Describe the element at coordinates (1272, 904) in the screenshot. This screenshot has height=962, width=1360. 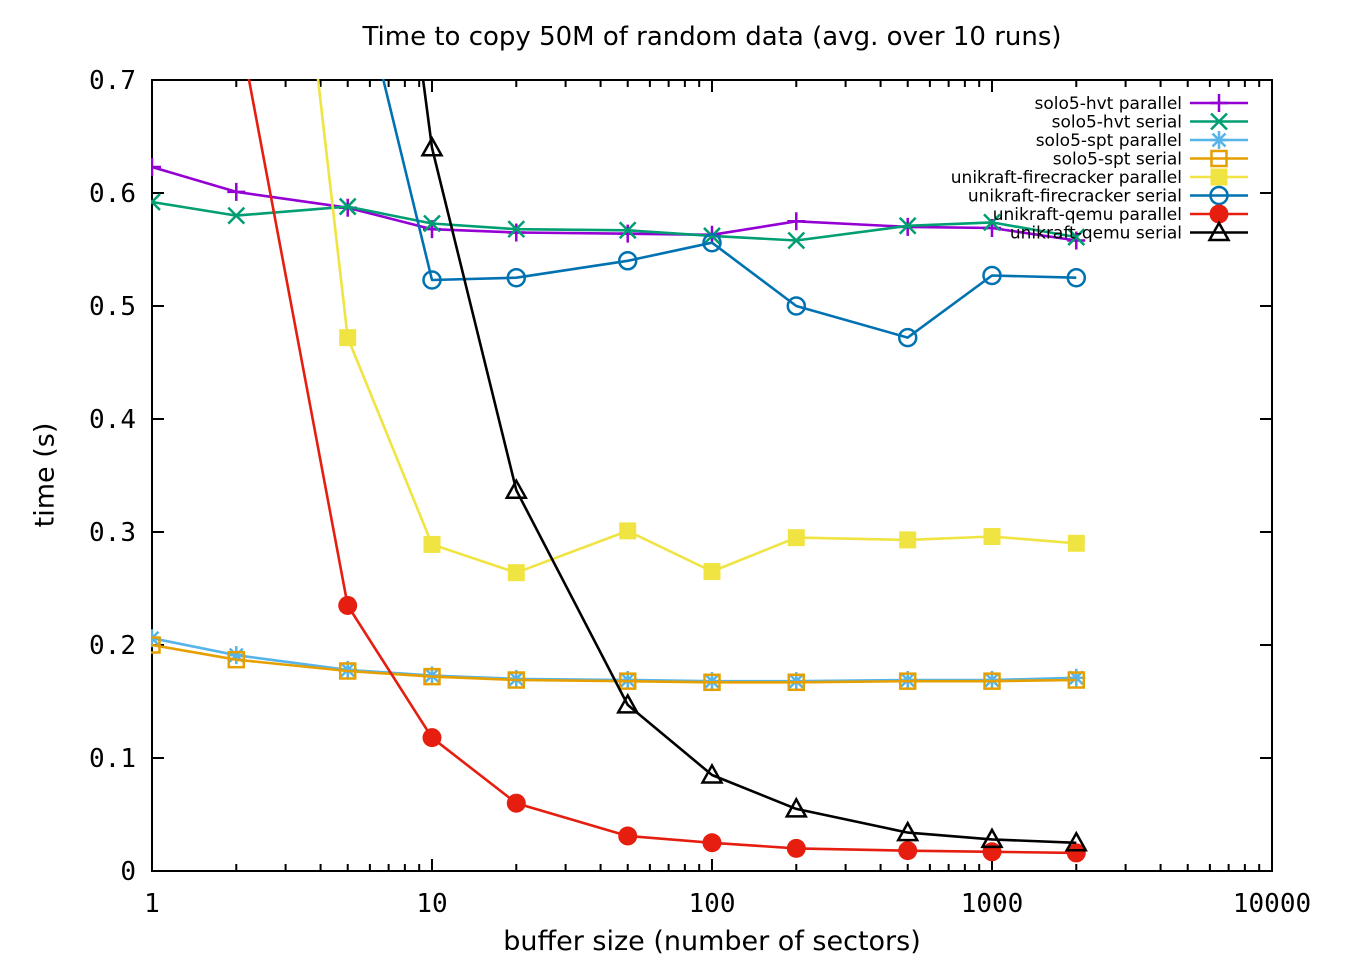
I see `x-tick-label: 10000` at that location.